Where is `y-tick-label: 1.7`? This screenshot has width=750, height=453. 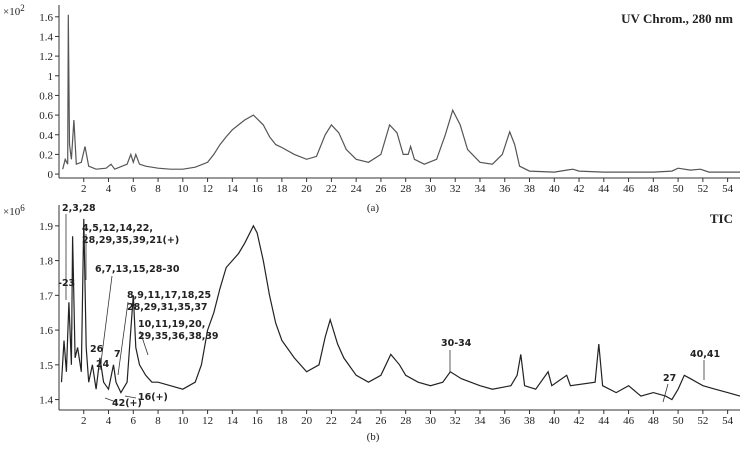 y-tick-label: 1.7 is located at coordinates (46, 296).